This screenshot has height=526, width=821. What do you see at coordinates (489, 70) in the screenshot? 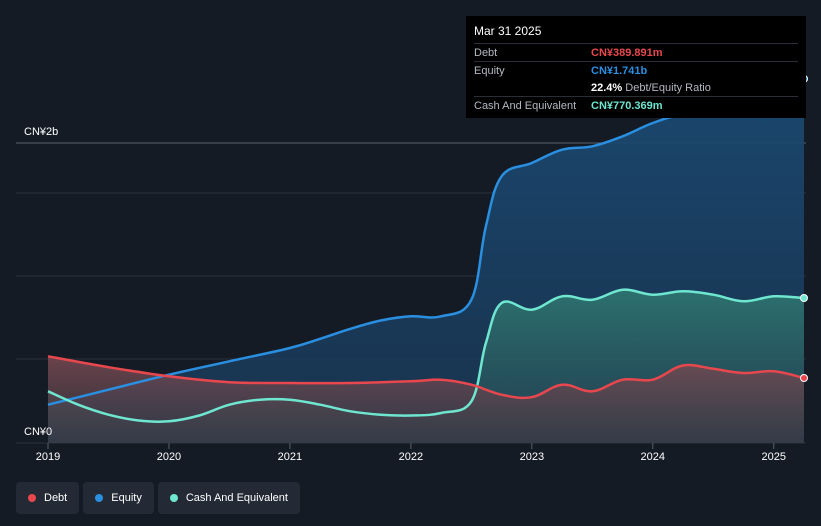
I see `tooltip-equity-label: Equity` at bounding box center [489, 70].